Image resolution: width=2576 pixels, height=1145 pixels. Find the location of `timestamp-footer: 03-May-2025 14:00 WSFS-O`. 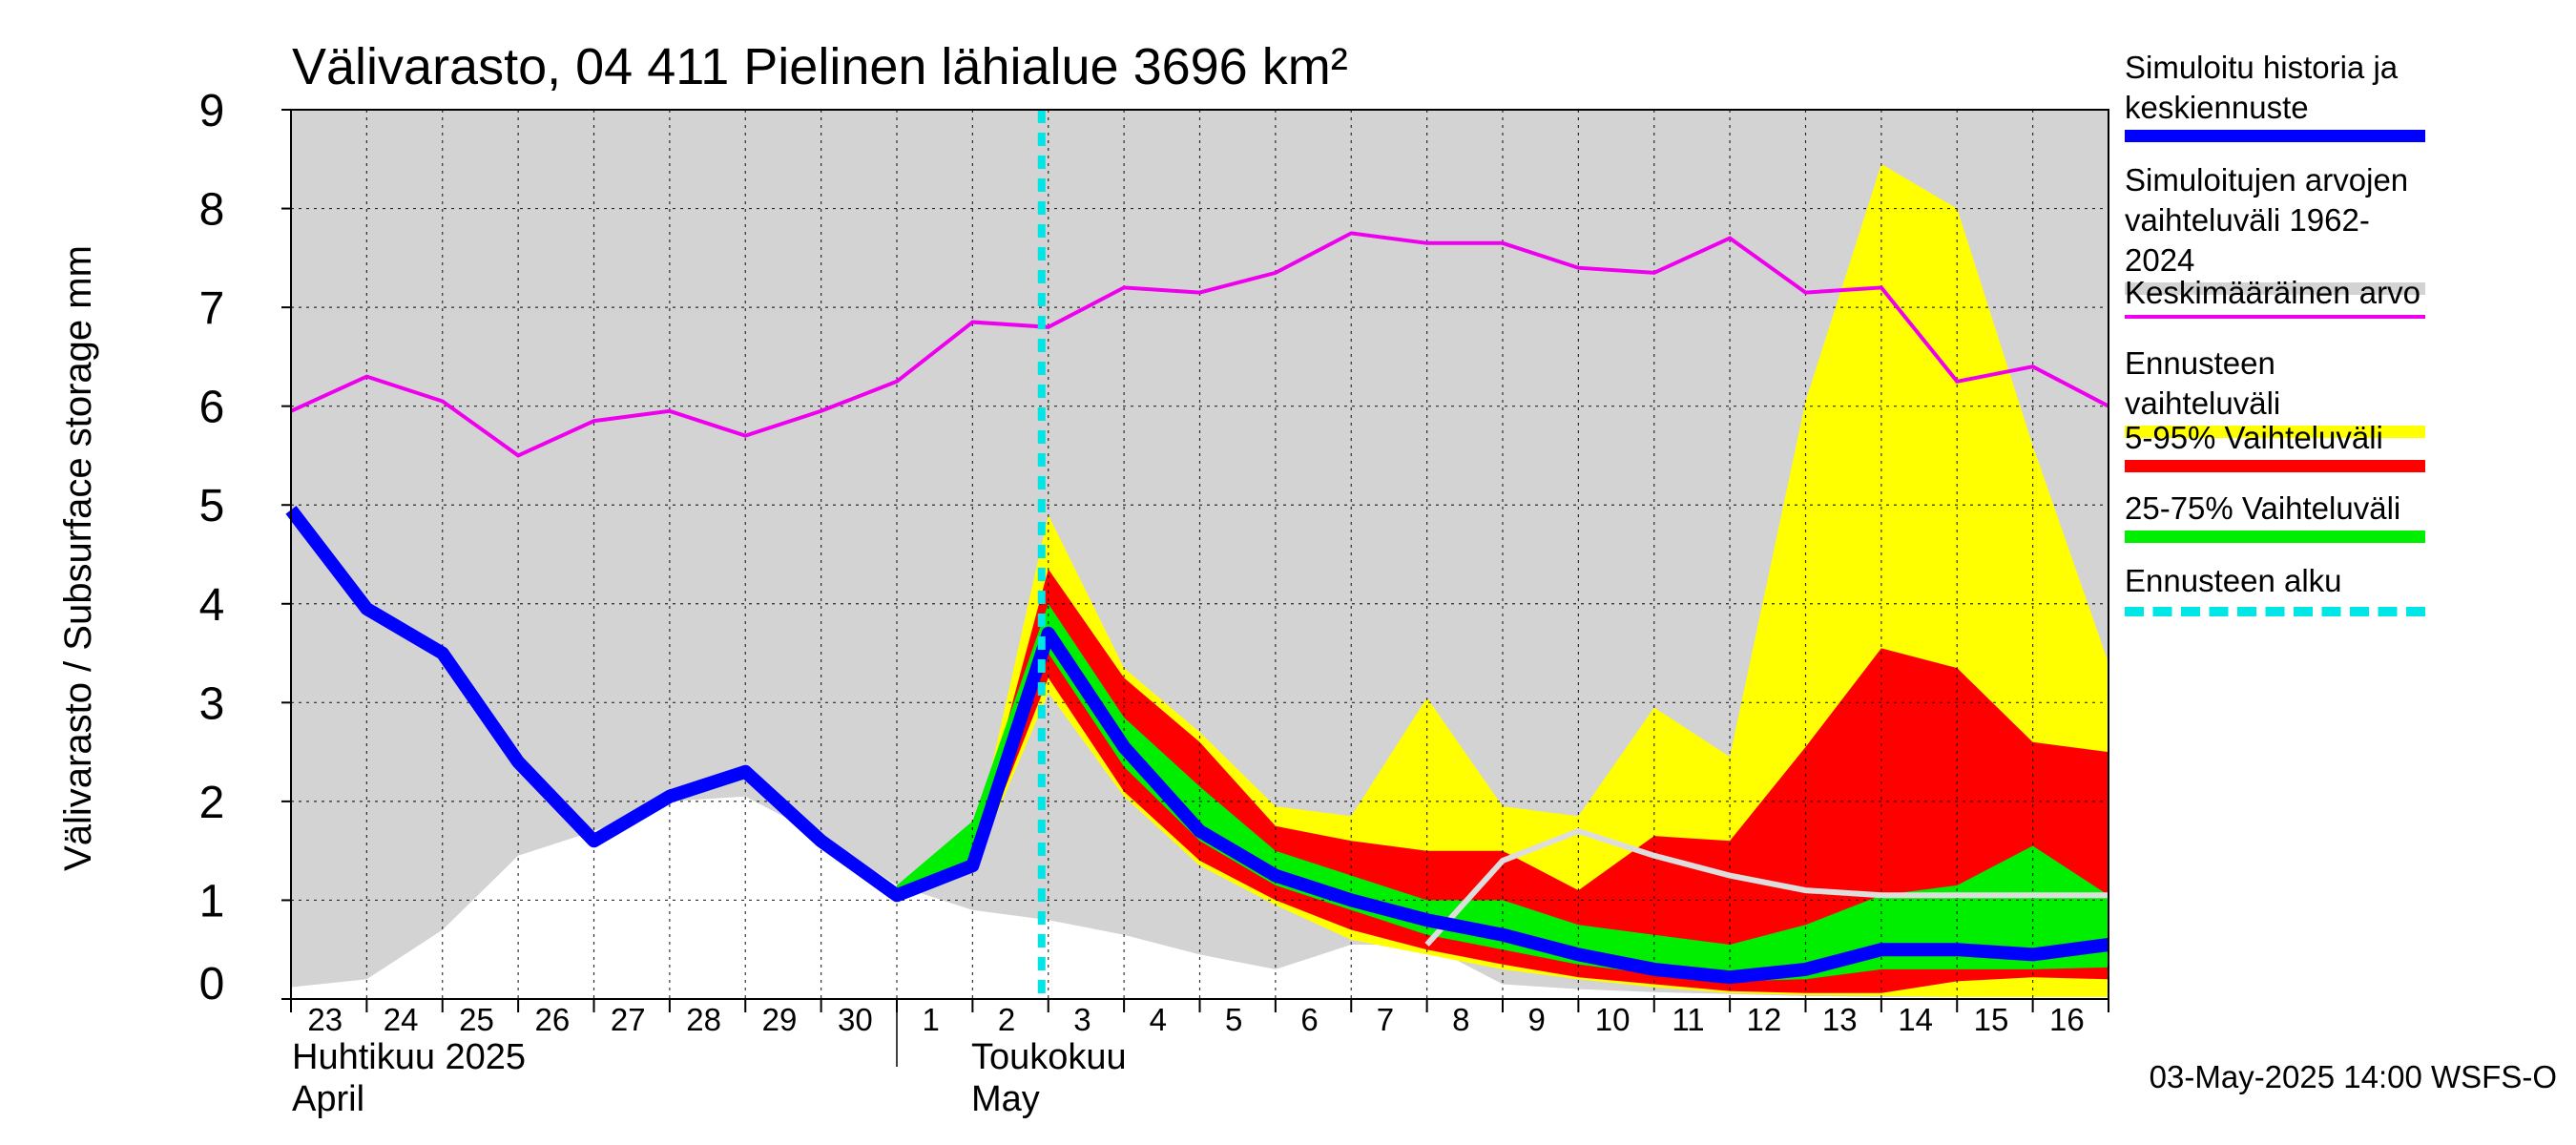

timestamp-footer: 03-May-2025 14:00 WSFS-O is located at coordinates (2353, 1077).